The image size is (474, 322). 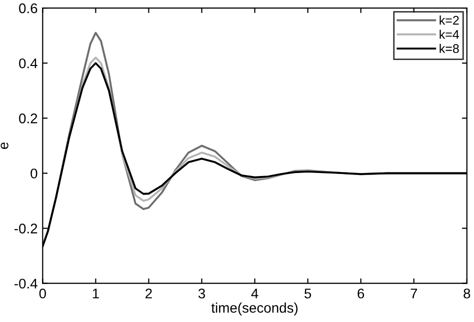 I want to click on x-tick-label: 5, so click(x=308, y=293).